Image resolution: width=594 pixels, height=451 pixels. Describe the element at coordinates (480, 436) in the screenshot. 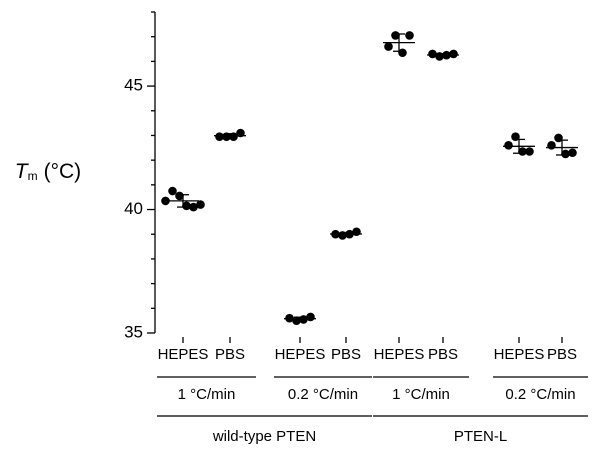

I see `protein-label: PTEN-L` at that location.